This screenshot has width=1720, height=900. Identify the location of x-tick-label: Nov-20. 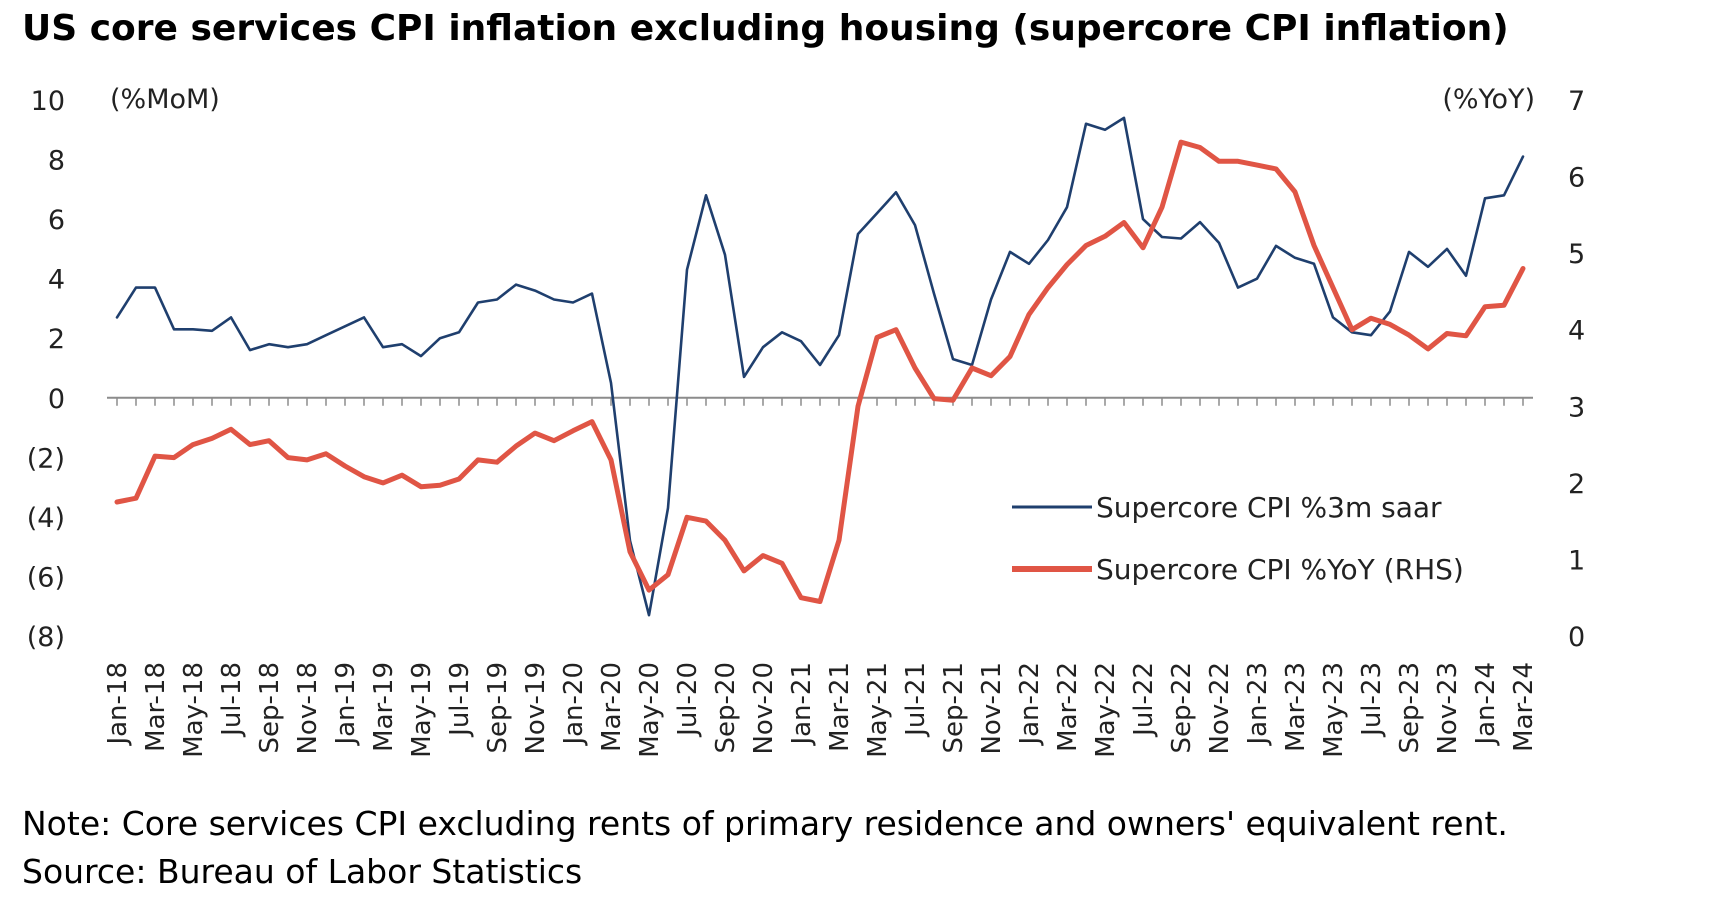
(764, 708).